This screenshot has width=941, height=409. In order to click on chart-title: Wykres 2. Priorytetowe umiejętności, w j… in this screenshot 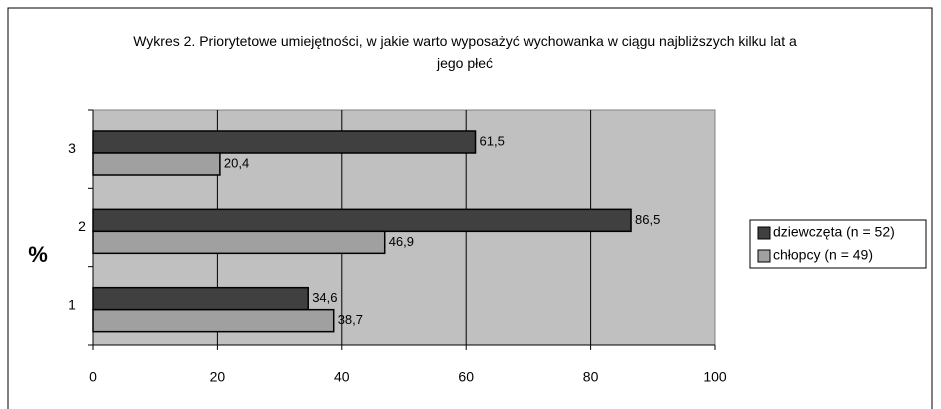, I will do `click(465, 52)`.